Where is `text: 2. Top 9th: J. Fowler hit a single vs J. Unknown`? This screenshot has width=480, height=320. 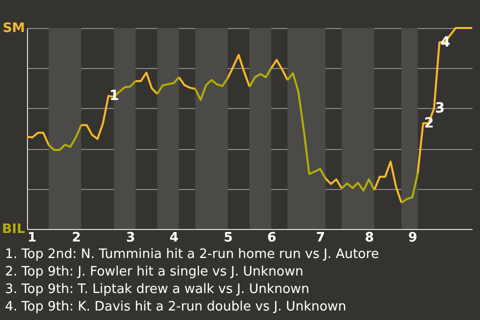
text: 2. Top 9th: J. Fowler hit a single vs J. Unknown is located at coordinates (154, 272).